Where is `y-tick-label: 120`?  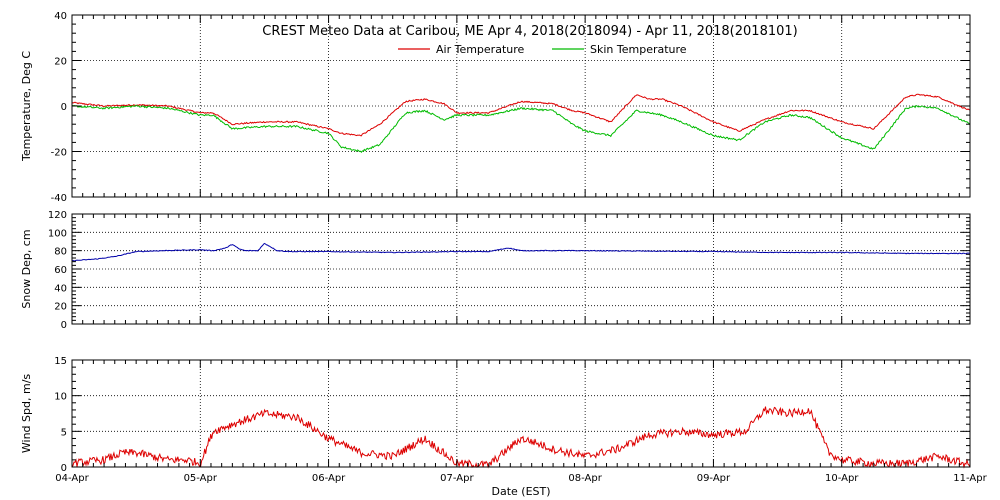 y-tick-label: 120 is located at coordinates (57, 215).